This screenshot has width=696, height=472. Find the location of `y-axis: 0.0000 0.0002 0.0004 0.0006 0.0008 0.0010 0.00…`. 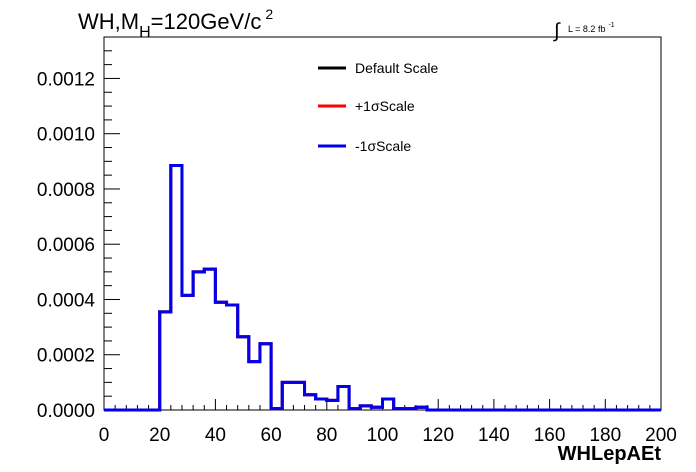

y-axis: 0.0000 0.0002 0.0004 0.0006 0.0008 0.0010 0.00… is located at coordinates (78, 236).